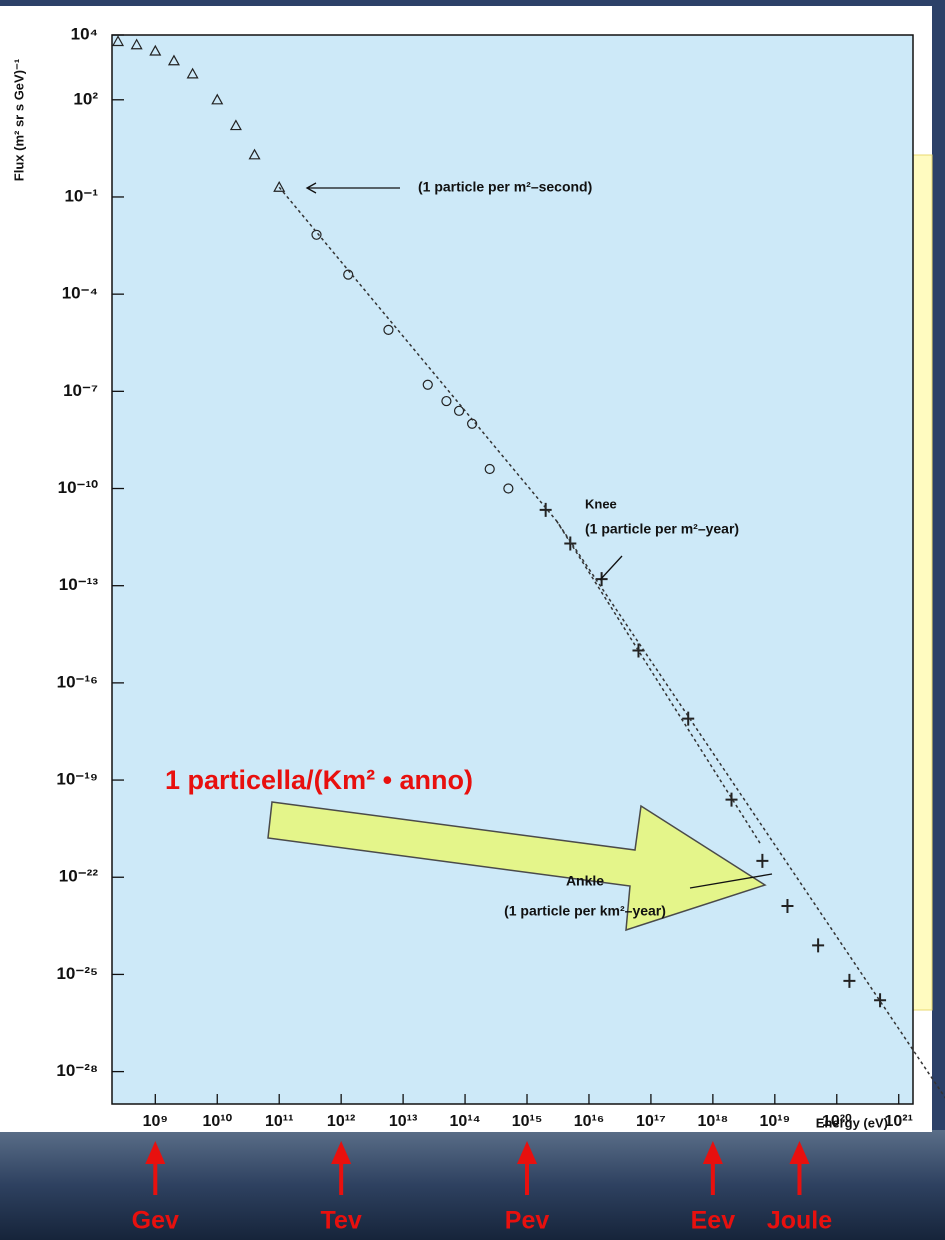  I want to click on x-tick-label: 10¹³, so click(403, 1121).